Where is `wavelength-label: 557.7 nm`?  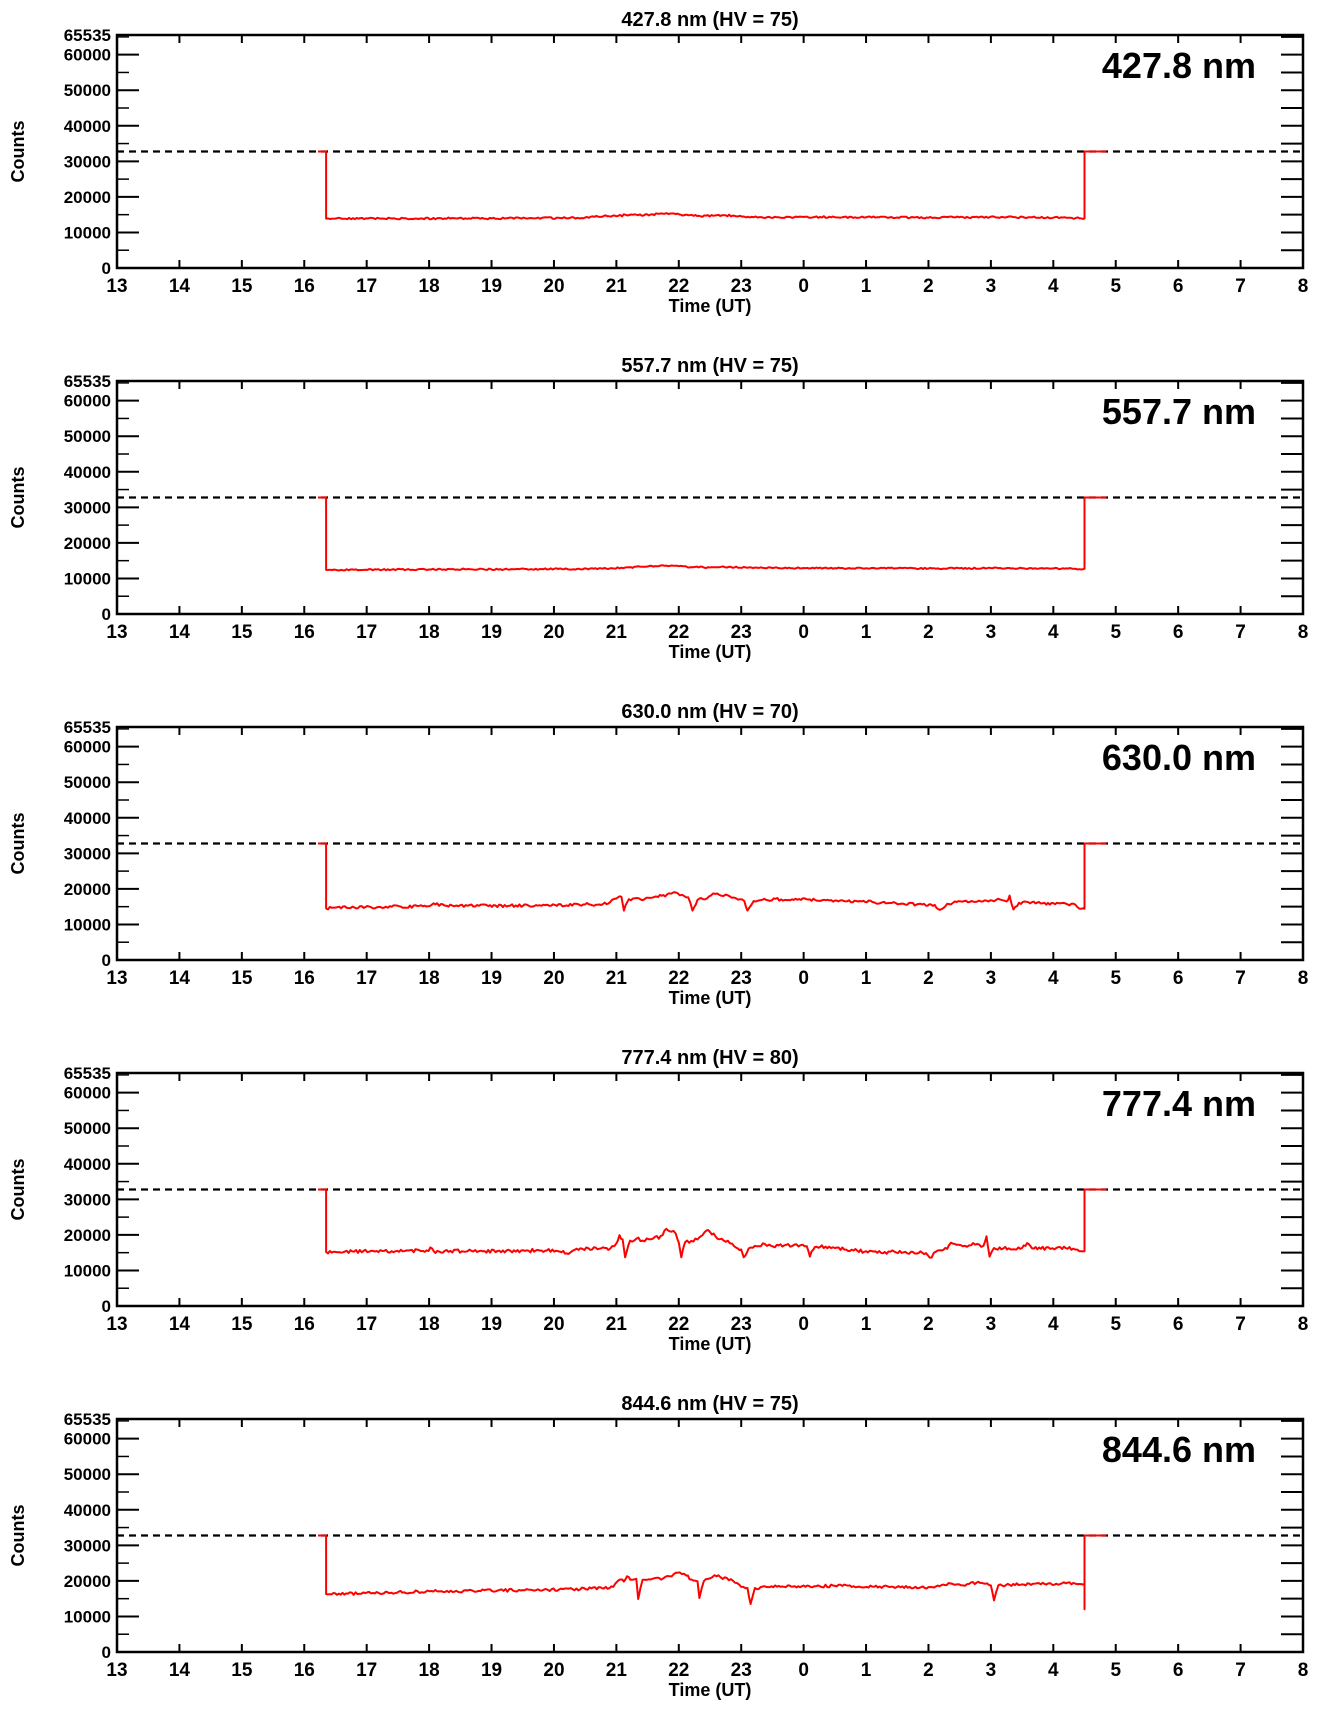 wavelength-label: 557.7 nm is located at coordinates (1179, 411).